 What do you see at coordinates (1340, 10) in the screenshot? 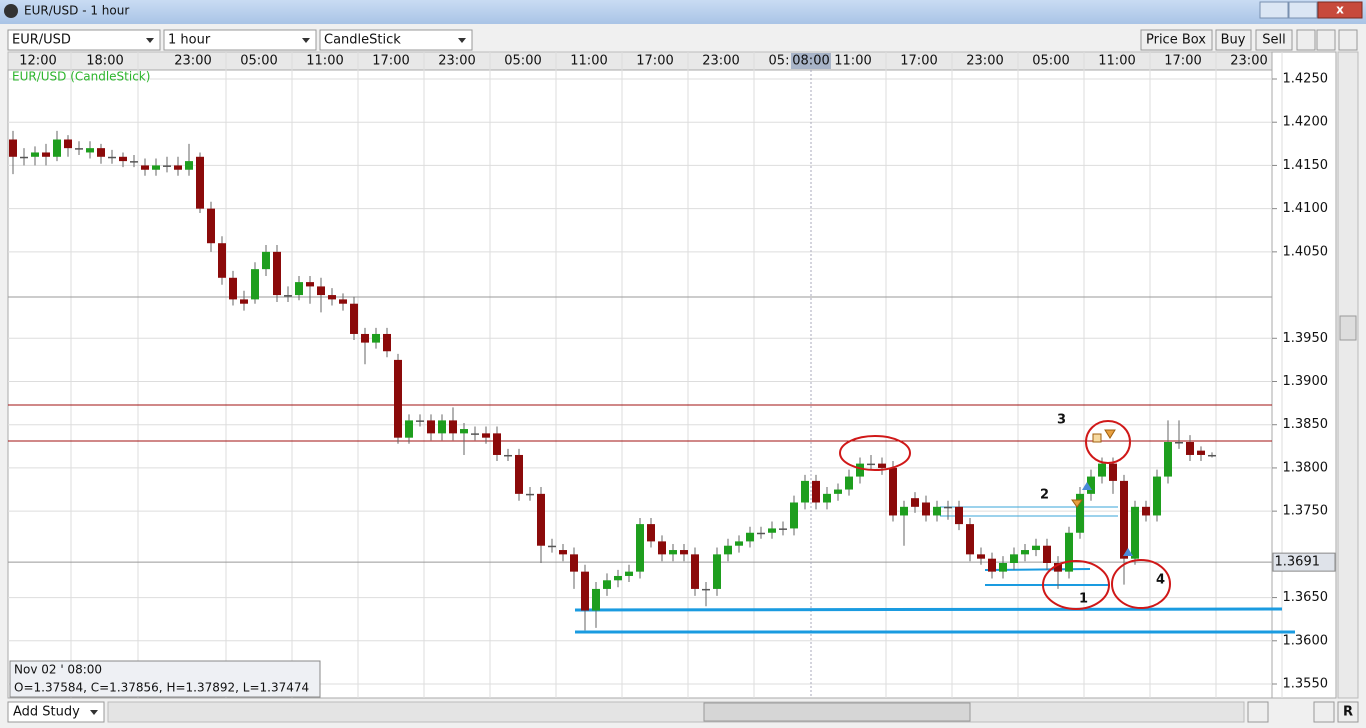
I see `close` at bounding box center [1340, 10].